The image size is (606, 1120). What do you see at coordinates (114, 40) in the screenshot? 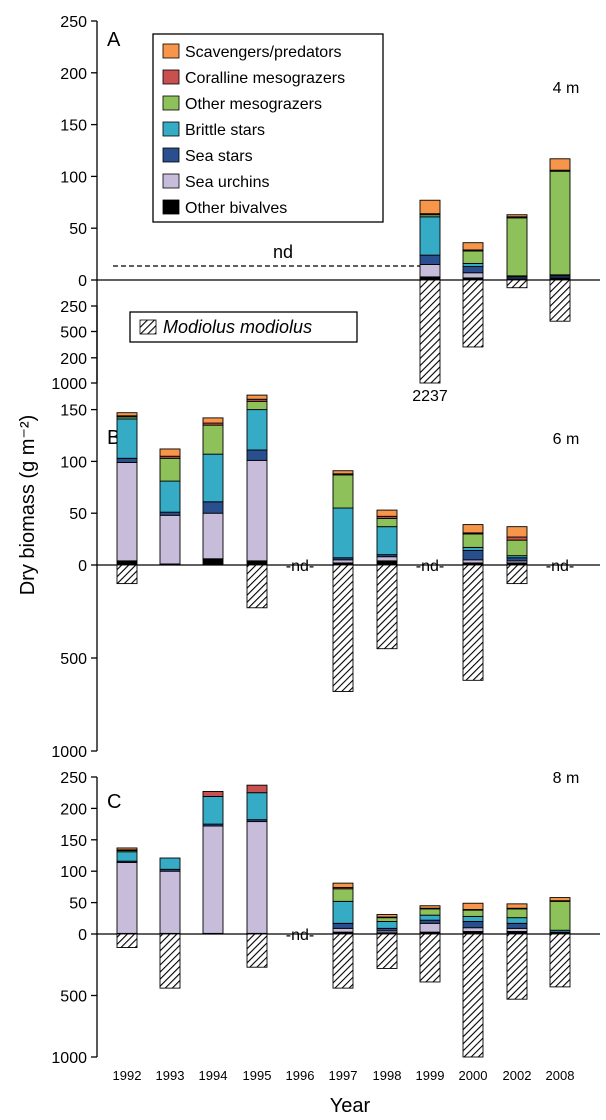
I see `panel-label: A` at bounding box center [114, 40].